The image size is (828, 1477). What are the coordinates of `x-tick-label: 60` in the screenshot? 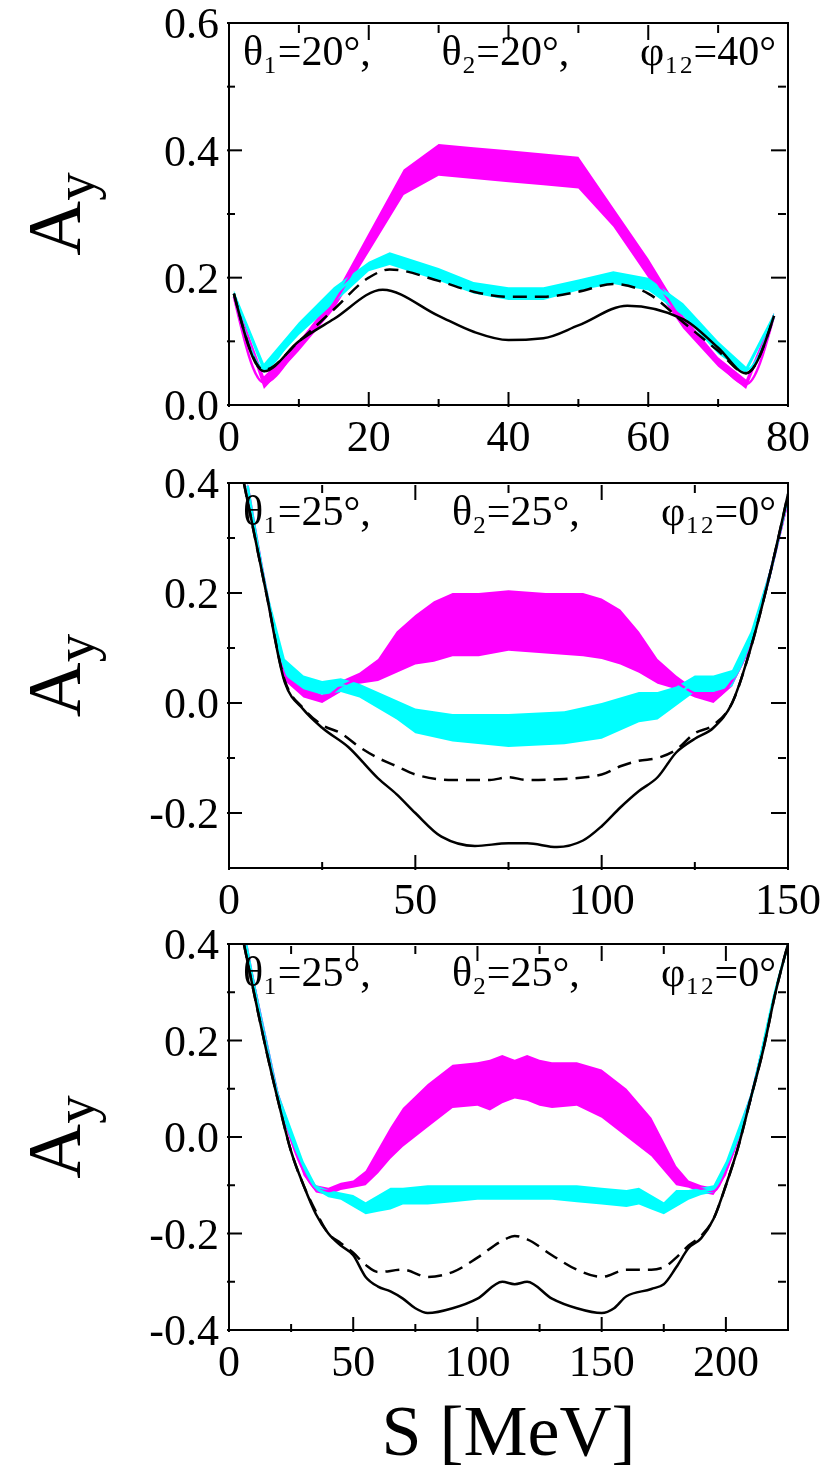 It's located at (648, 436).